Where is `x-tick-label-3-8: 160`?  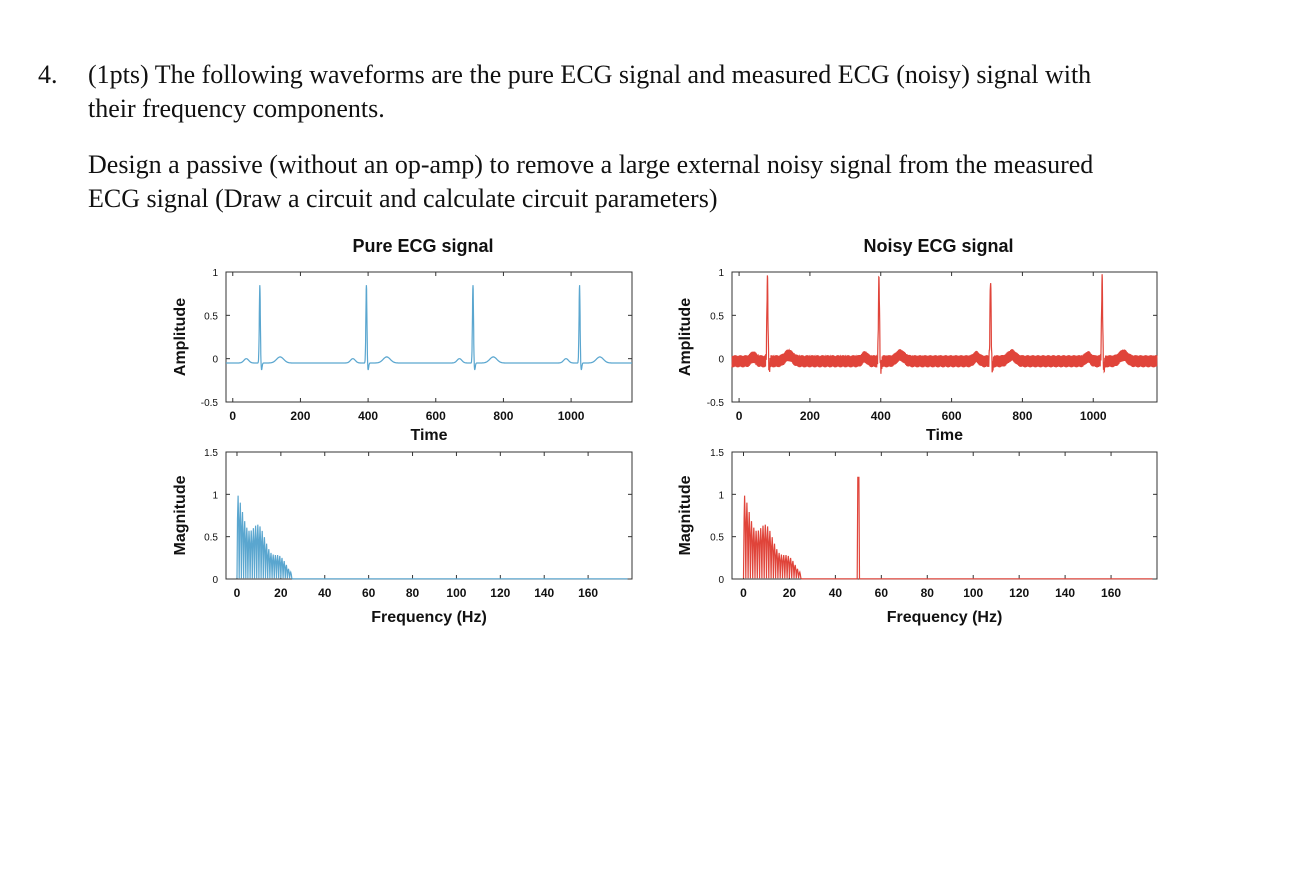 x-tick-label-3-8: 160 is located at coordinates (1111, 593).